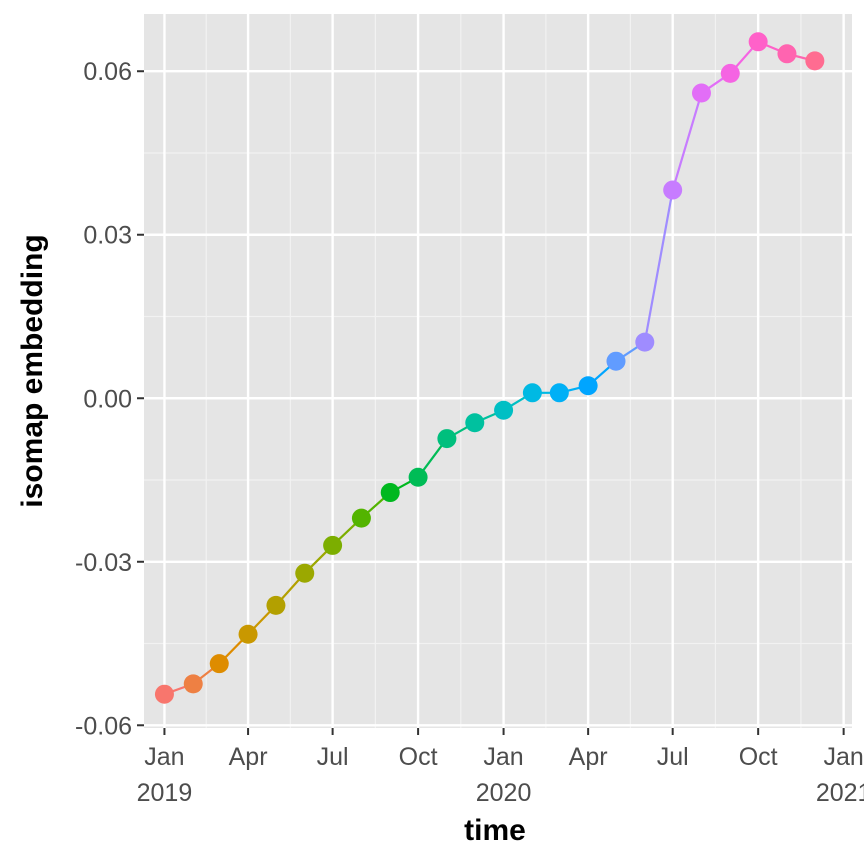 The image size is (864, 864). Describe the element at coordinates (504, 793) in the screenshot. I see `x-tick-label-year: 2020` at that location.